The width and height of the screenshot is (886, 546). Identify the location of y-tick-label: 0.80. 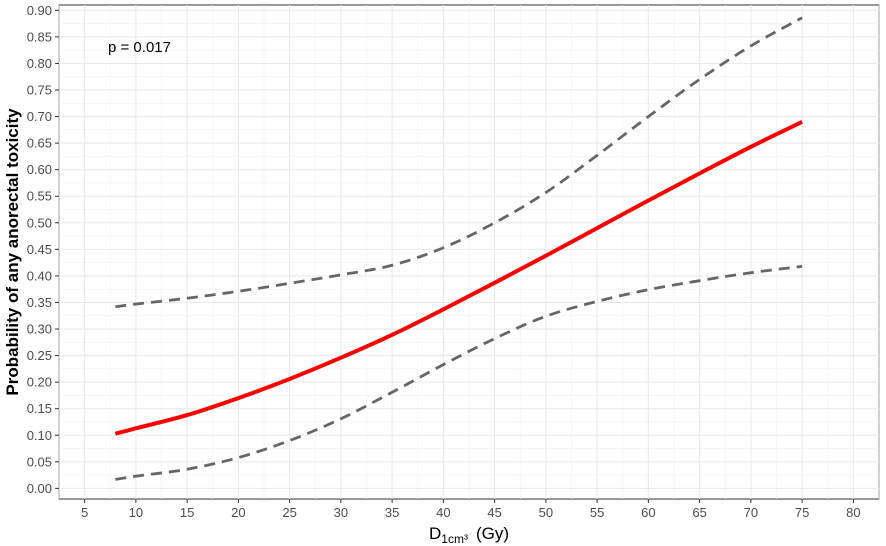
(39, 63).